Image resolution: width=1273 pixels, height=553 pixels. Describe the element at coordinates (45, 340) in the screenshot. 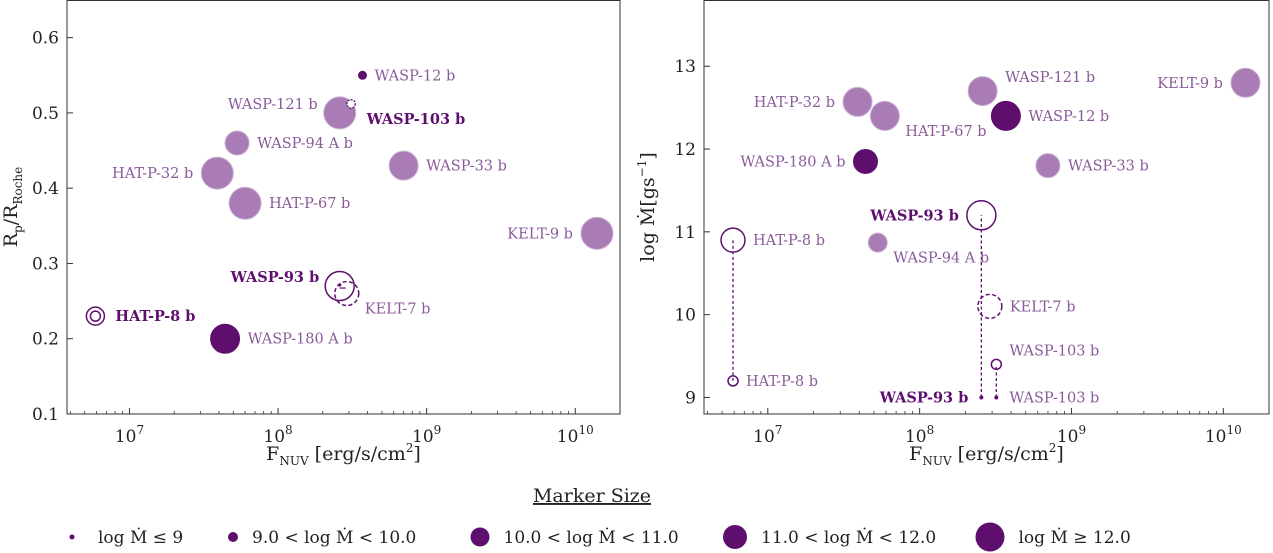

I see `y-tick-label: 0.2` at that location.